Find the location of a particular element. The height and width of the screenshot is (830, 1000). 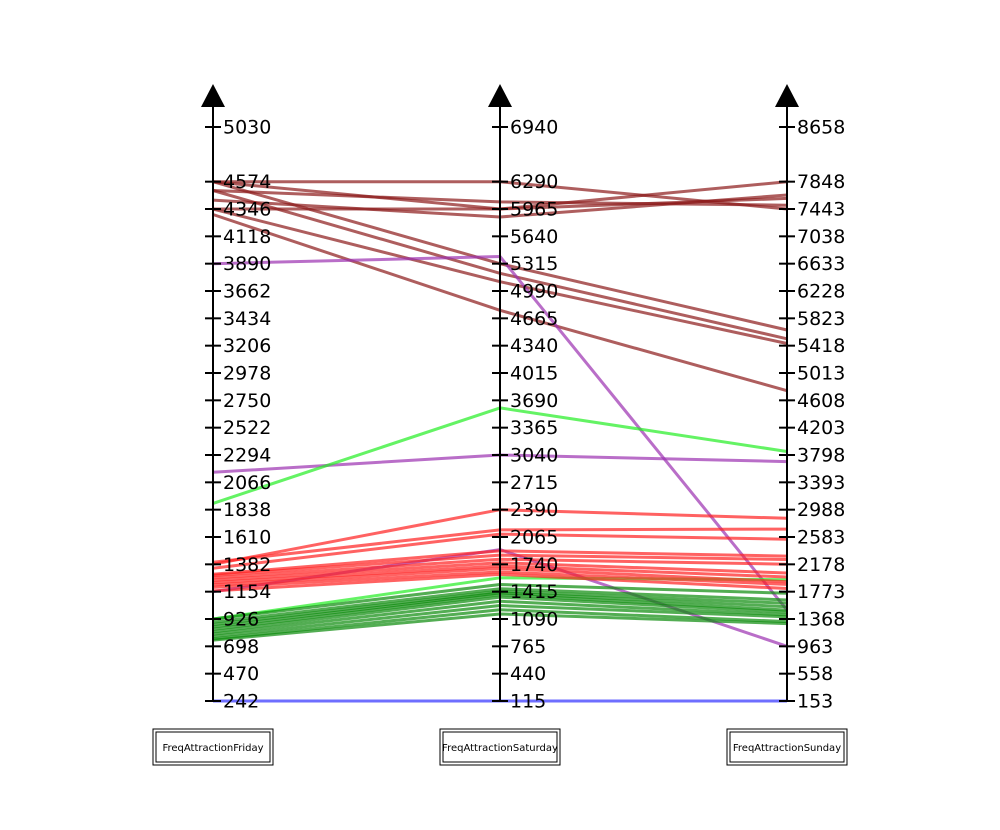

tick-label: 3206 is located at coordinates (247, 346).